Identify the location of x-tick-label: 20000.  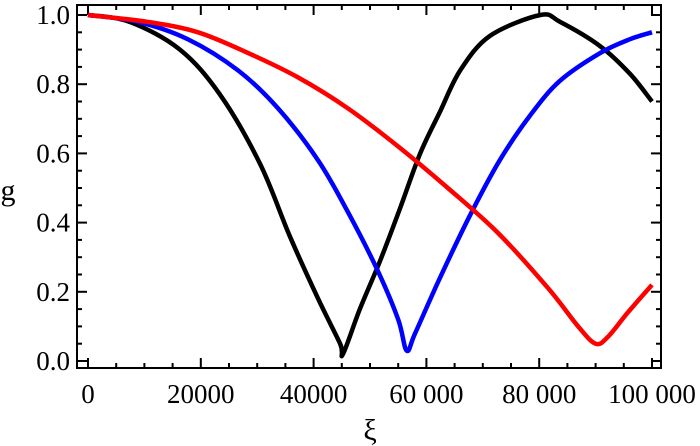
(201, 394).